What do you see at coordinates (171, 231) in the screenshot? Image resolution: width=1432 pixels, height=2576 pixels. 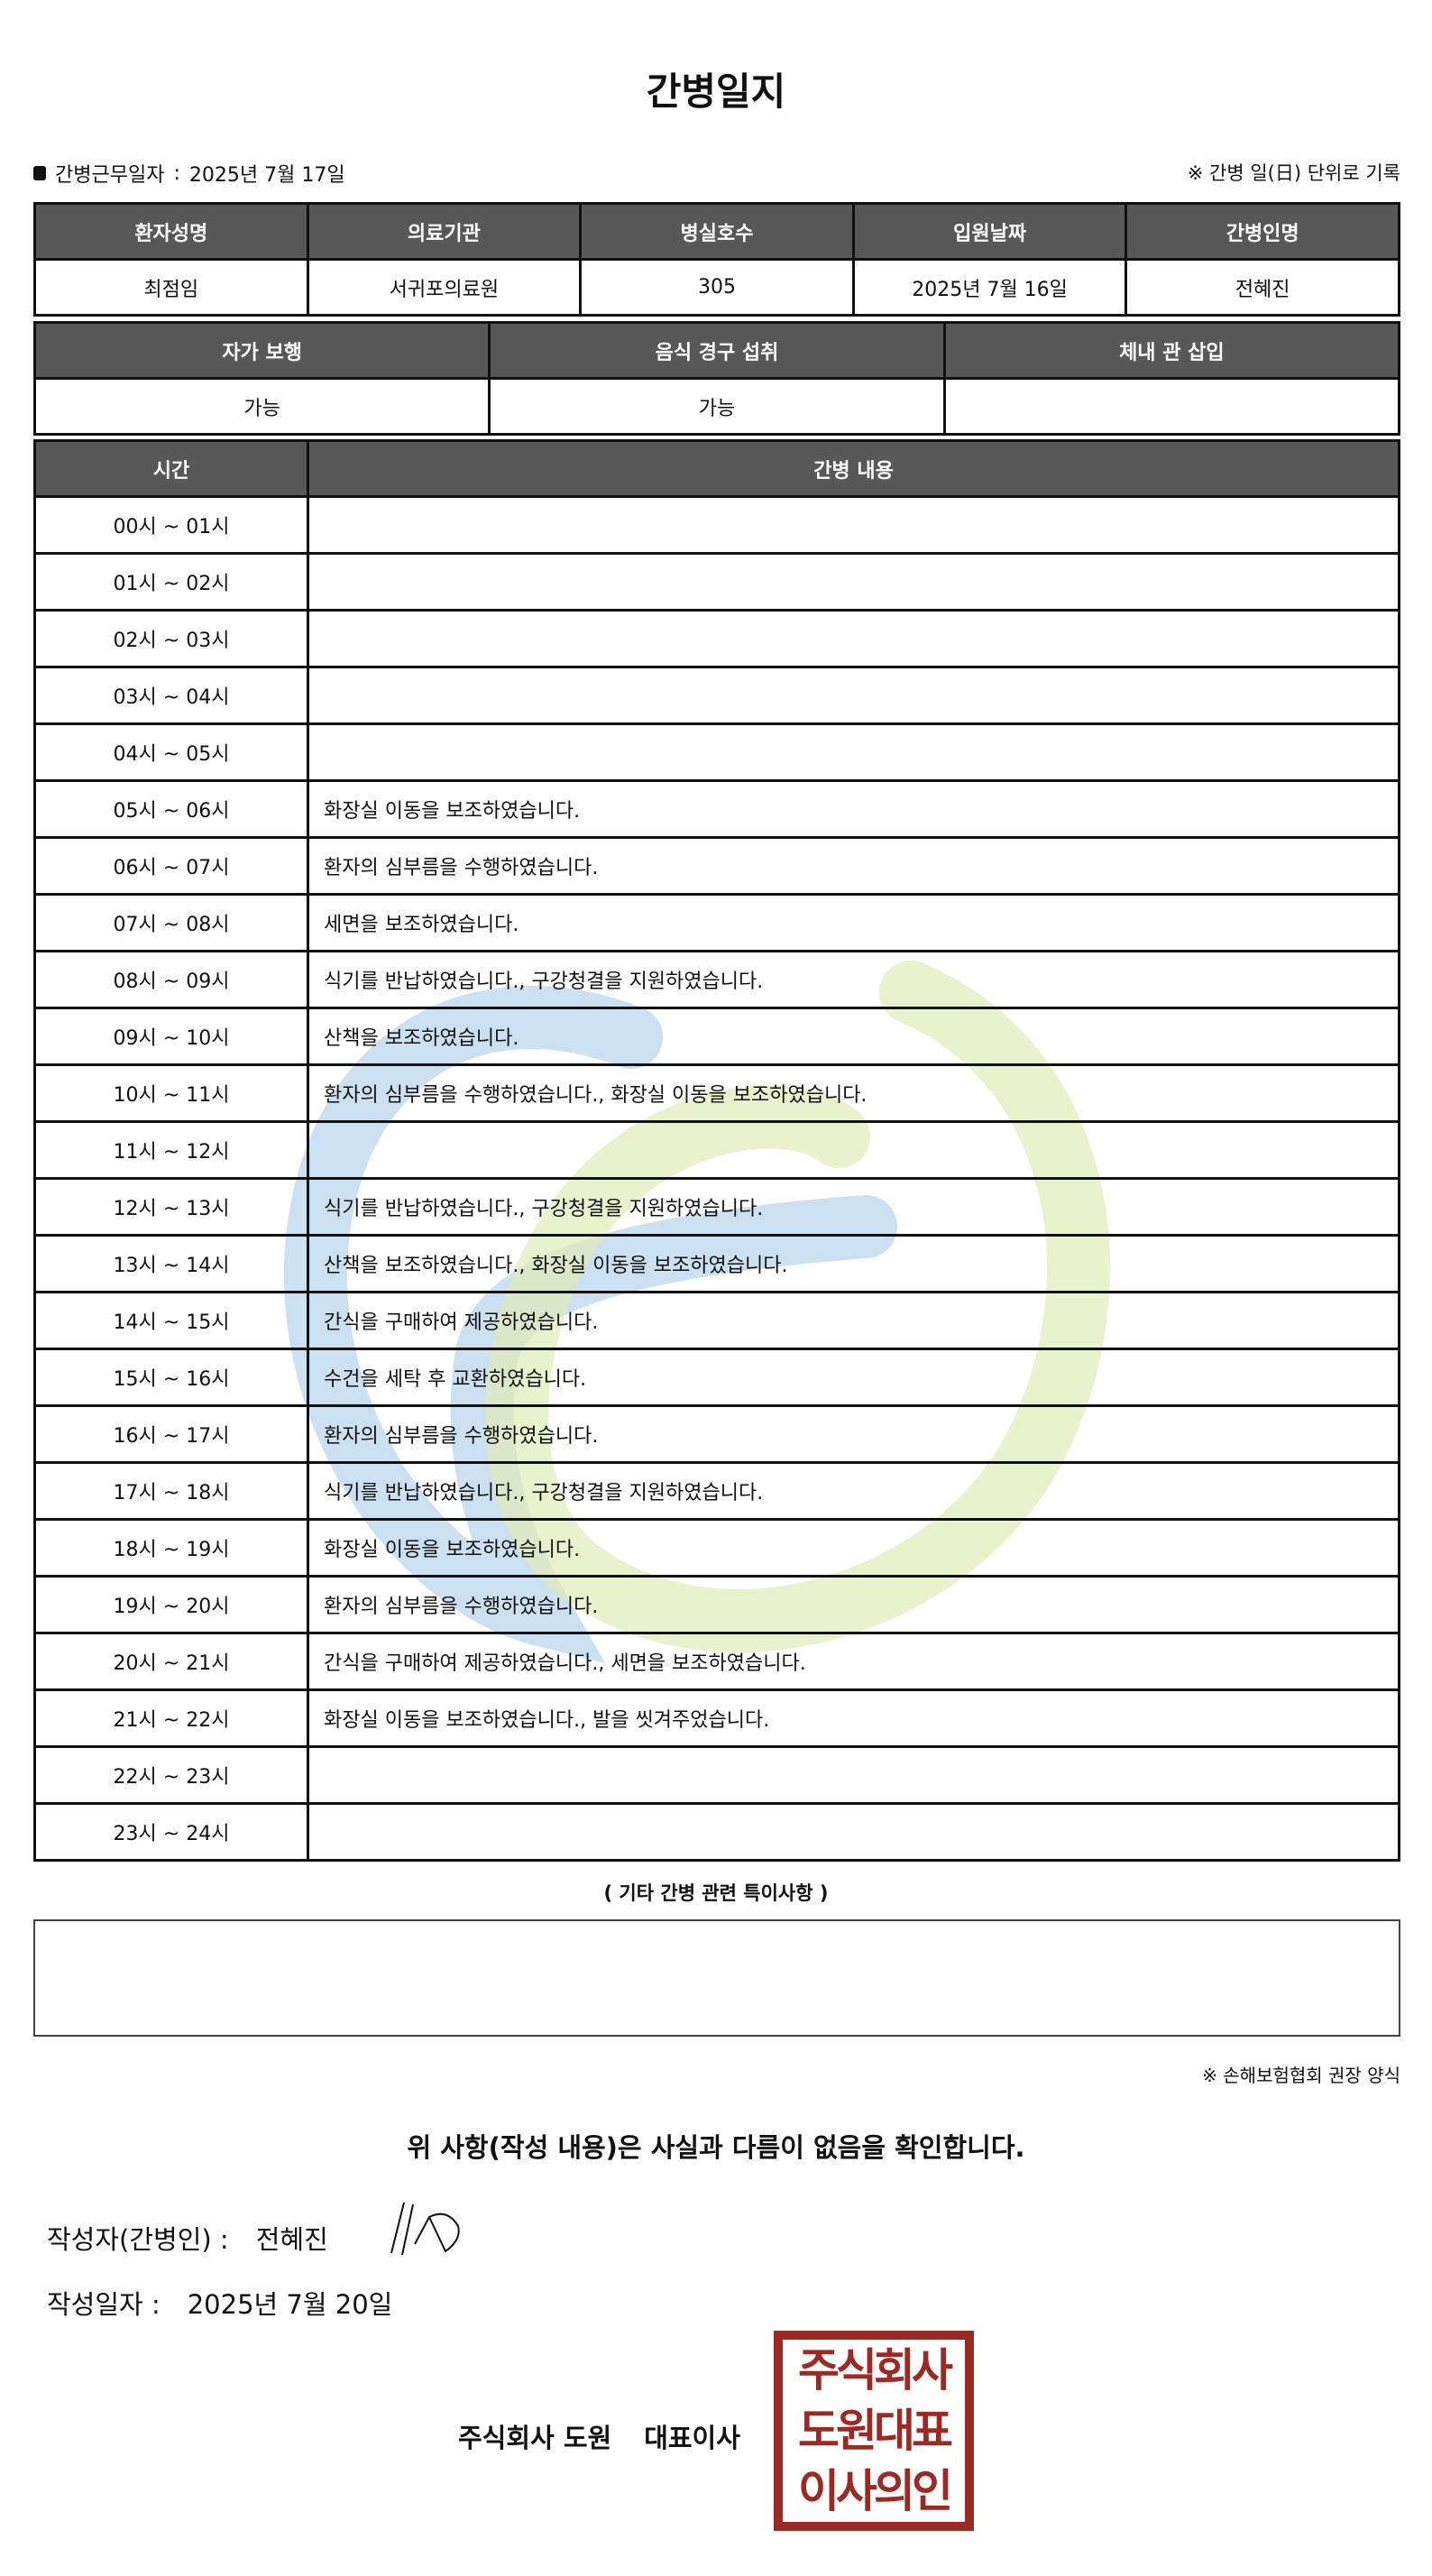 I see `header-cell: 환자성명` at bounding box center [171, 231].